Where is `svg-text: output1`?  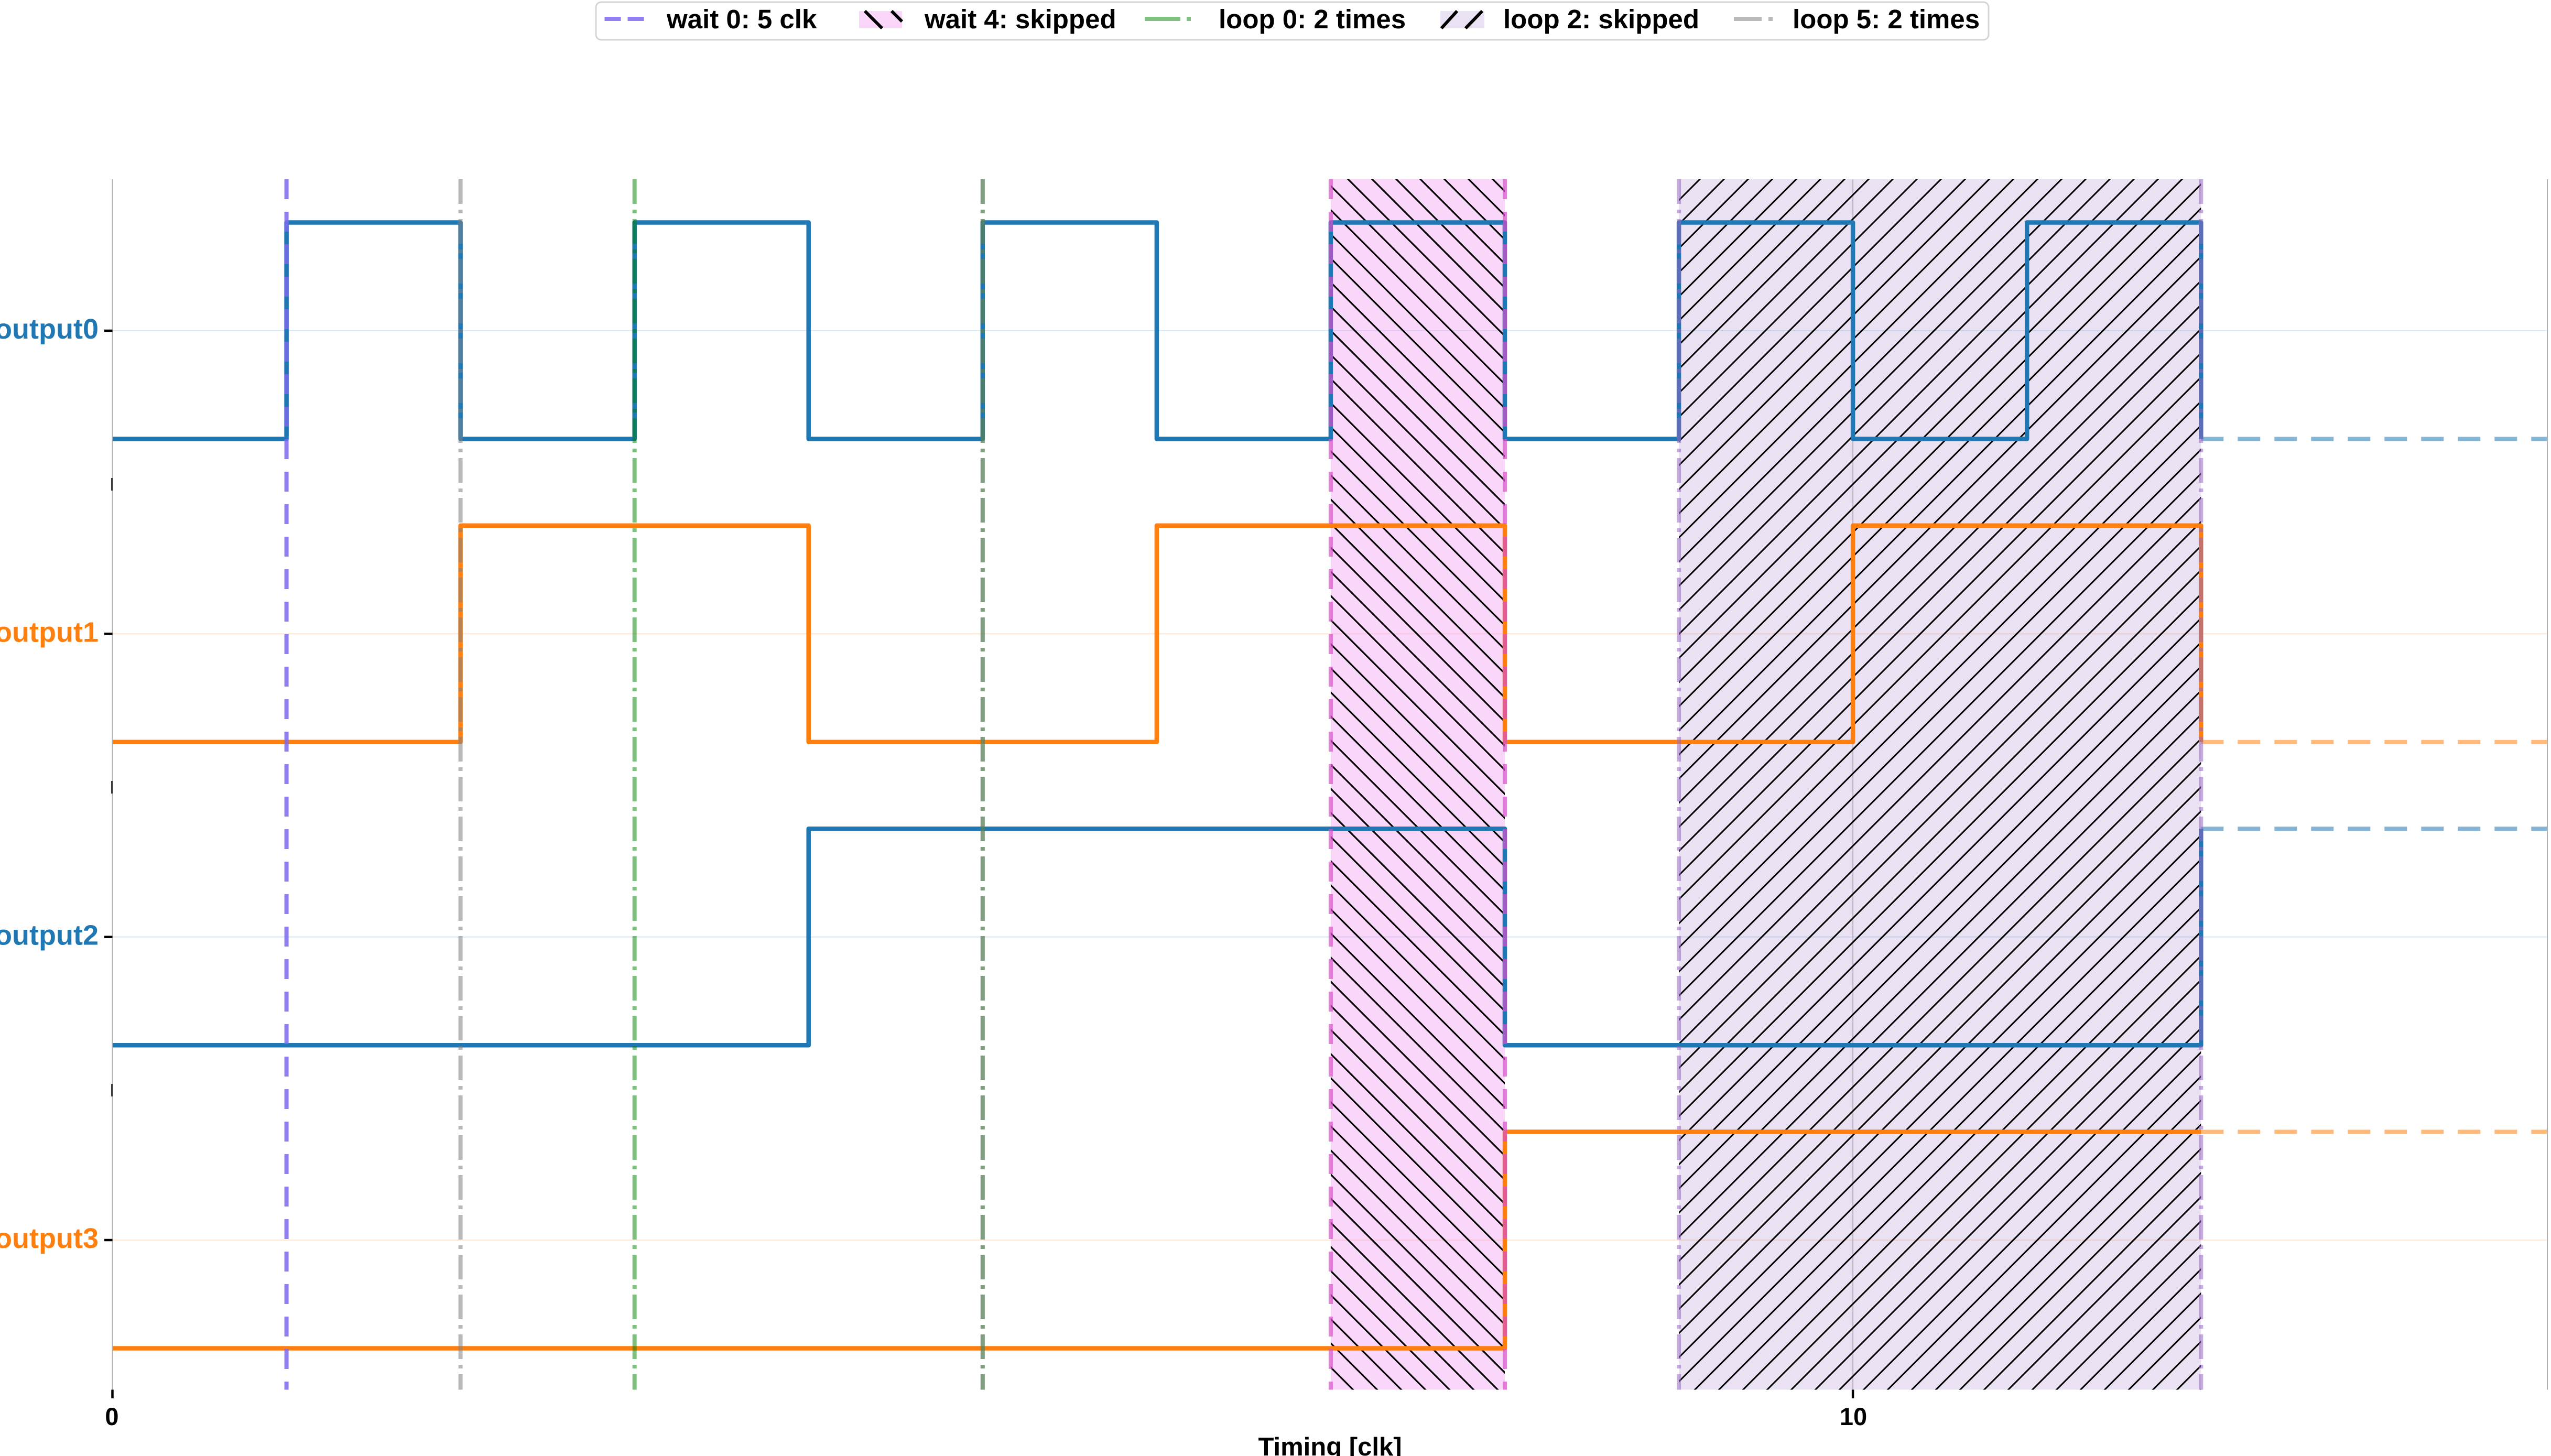 svg-text: output1 is located at coordinates (49, 632).